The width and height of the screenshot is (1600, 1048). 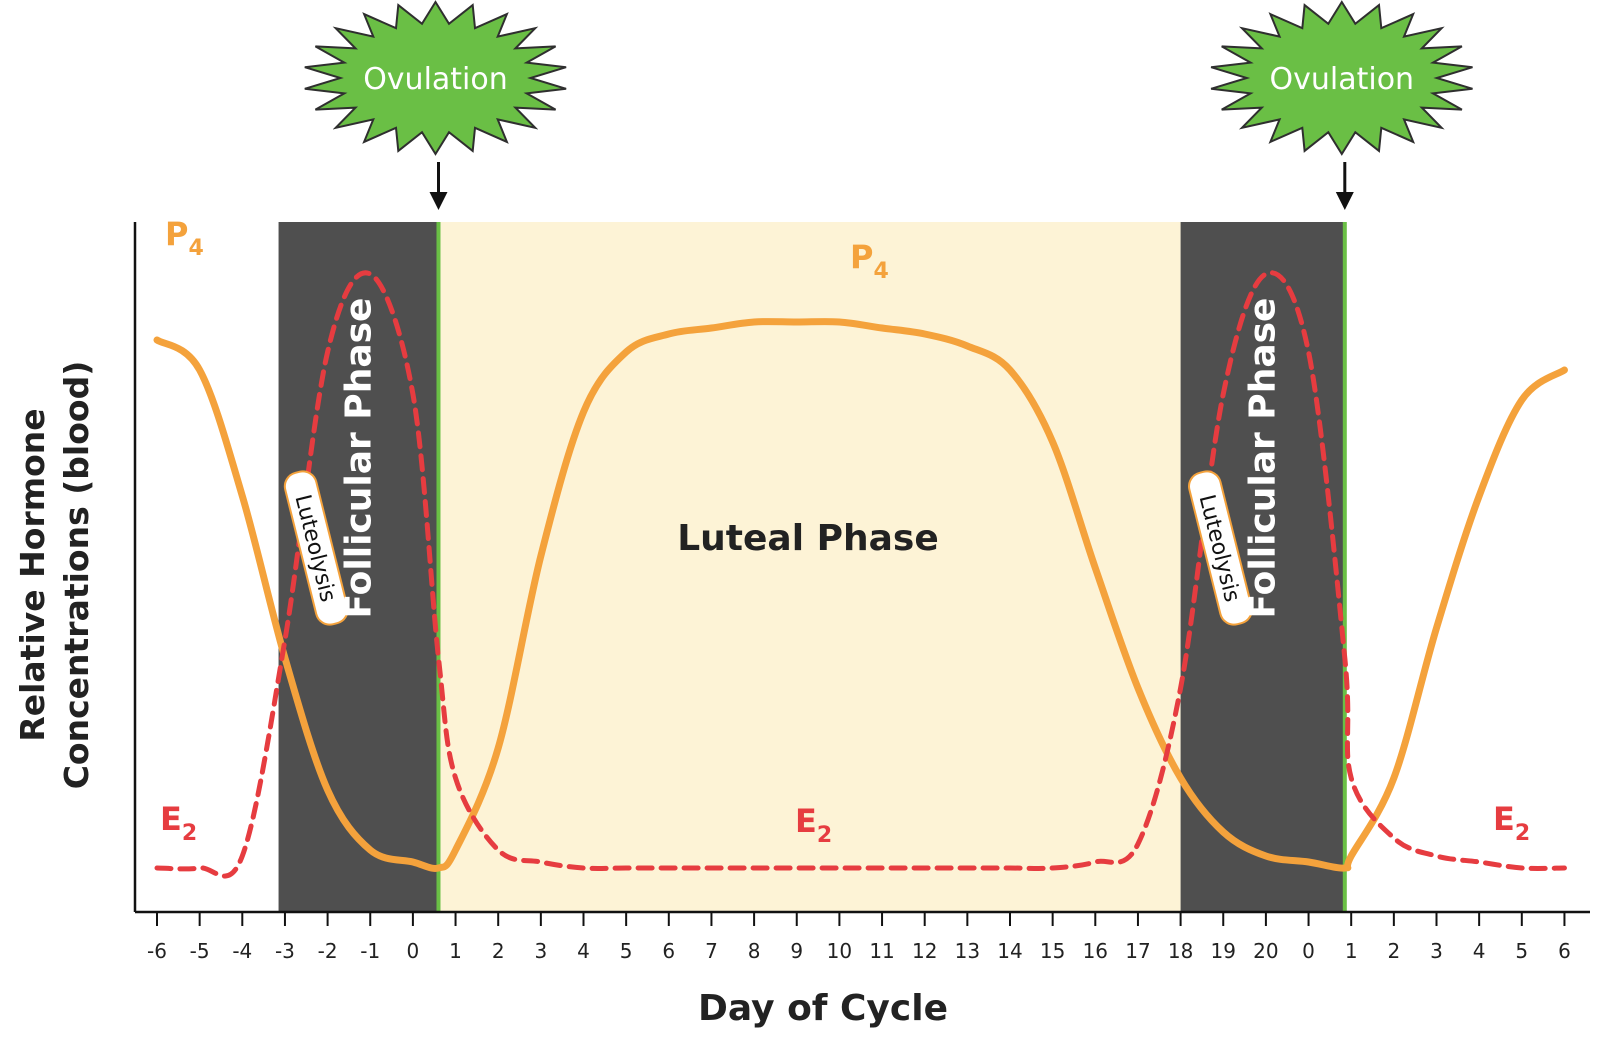 I want to click on x-tick-label-22: 16, so click(x=1095, y=951).